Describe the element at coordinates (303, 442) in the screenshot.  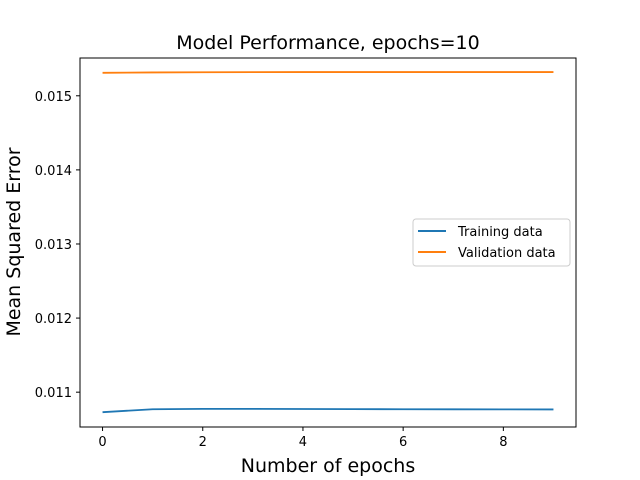
I see `x-tick-label-2: 4` at that location.